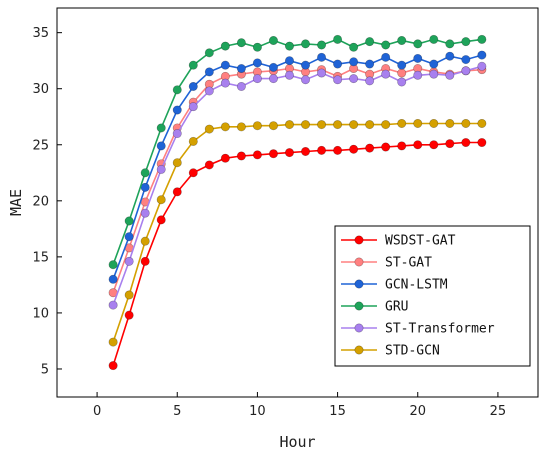 This screenshot has width=550, height=457. What do you see at coordinates (297, 442) in the screenshot?
I see `x-axis-title: Hour` at bounding box center [297, 442].